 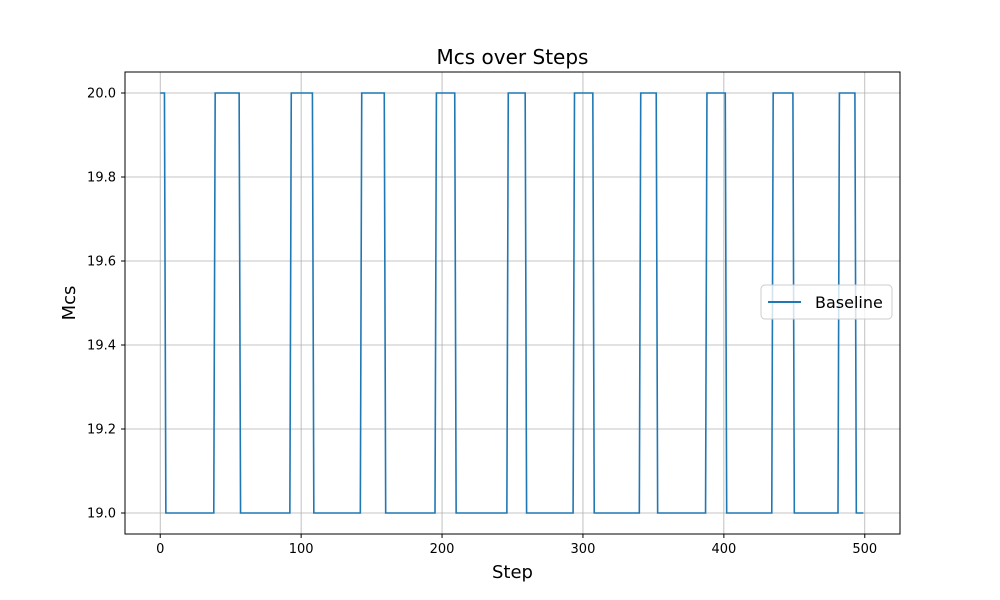 I want to click on y-tick-label: 19.6, so click(x=101, y=262).